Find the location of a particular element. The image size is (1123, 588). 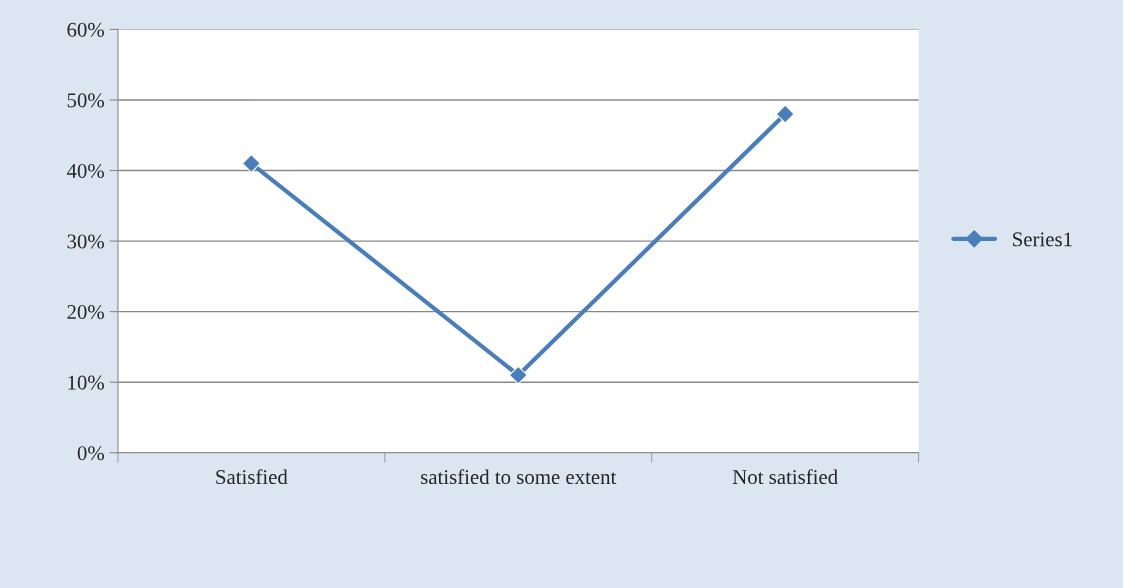

y-tick-label: 60% is located at coordinates (86, 29).